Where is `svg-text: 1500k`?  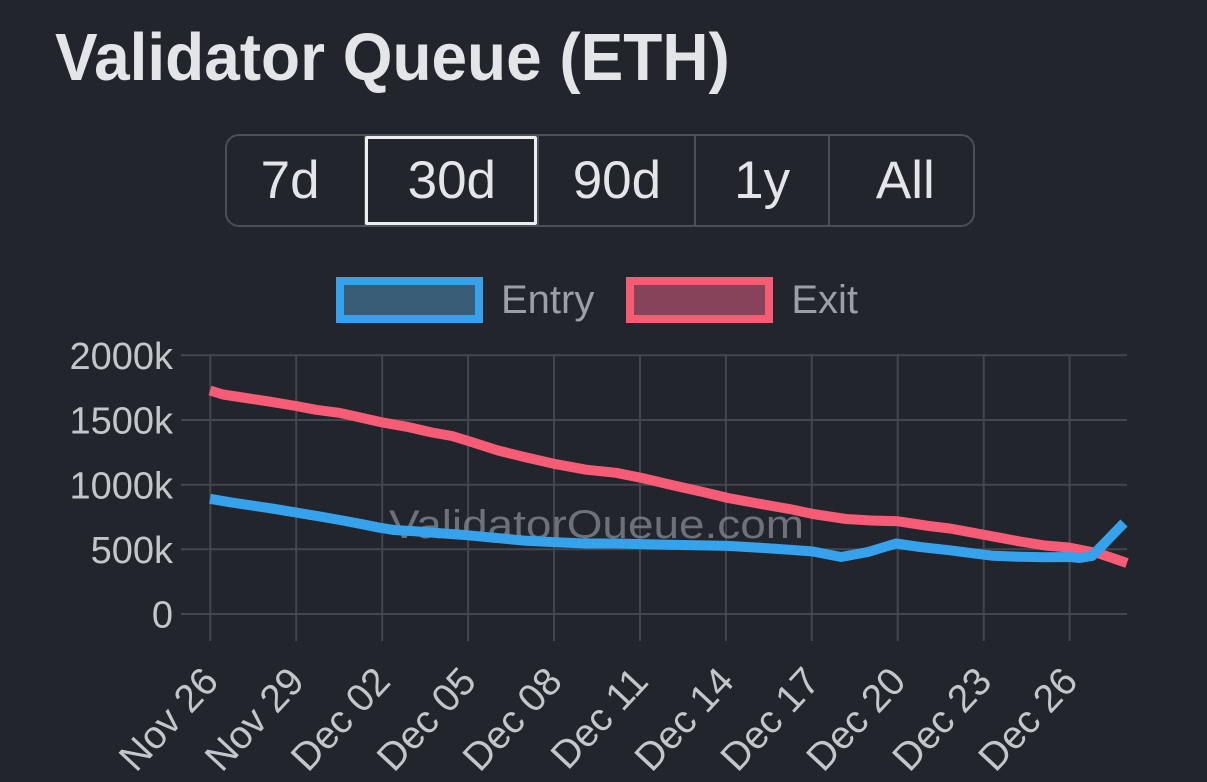 svg-text: 1500k is located at coordinates (121, 422).